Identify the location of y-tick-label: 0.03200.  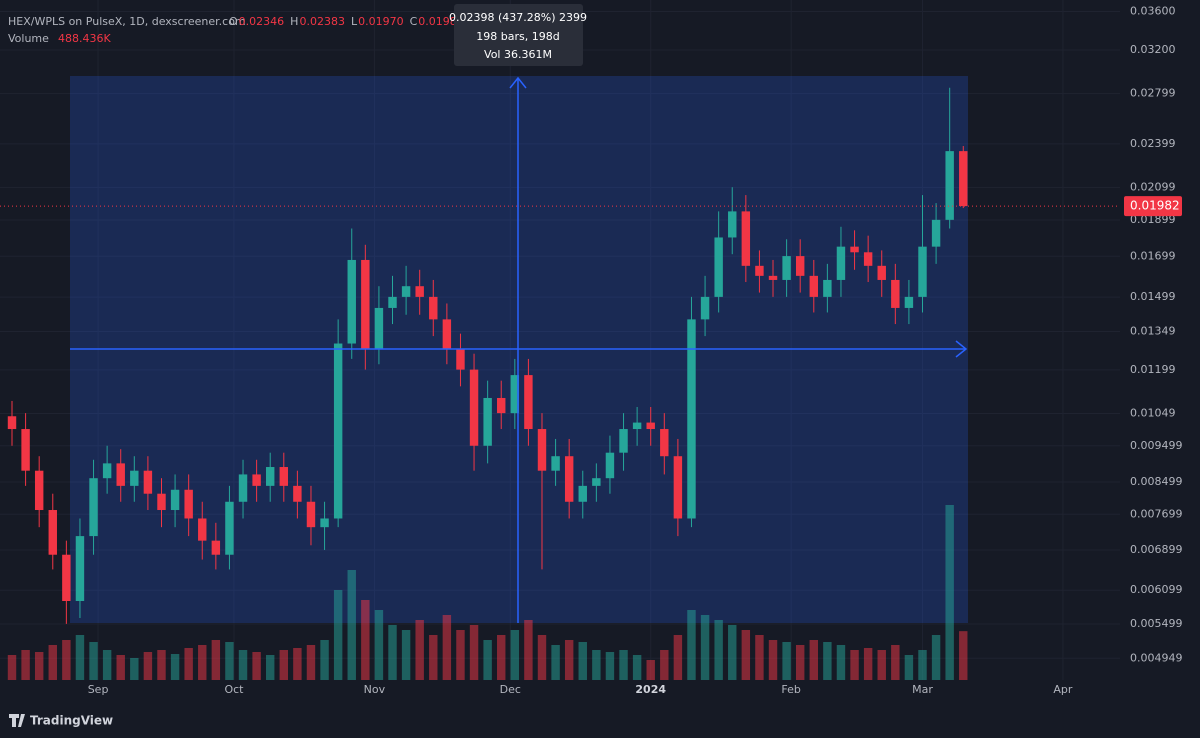
(1153, 49).